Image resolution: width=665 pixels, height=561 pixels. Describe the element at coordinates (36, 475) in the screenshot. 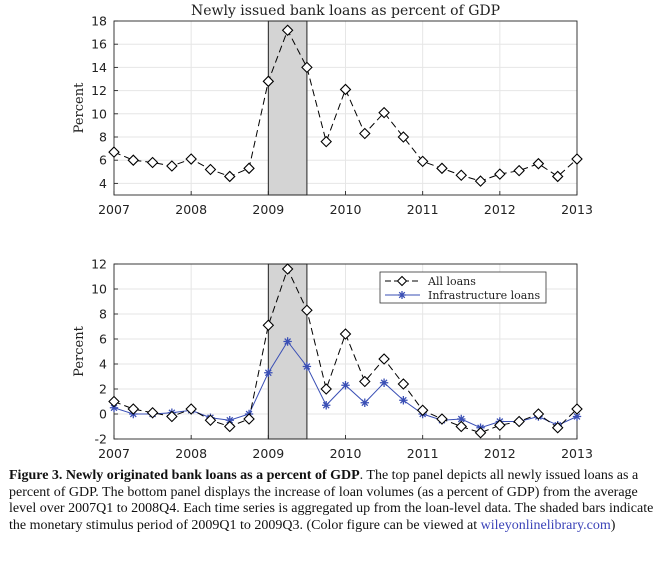

I see `caption-label: Figure 3.` at that location.